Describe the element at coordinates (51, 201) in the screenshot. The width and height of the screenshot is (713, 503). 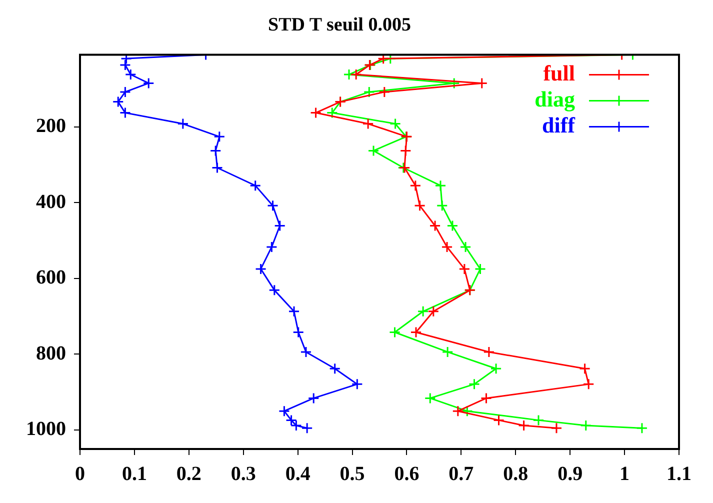
I see `y-tick-label: 400` at that location.